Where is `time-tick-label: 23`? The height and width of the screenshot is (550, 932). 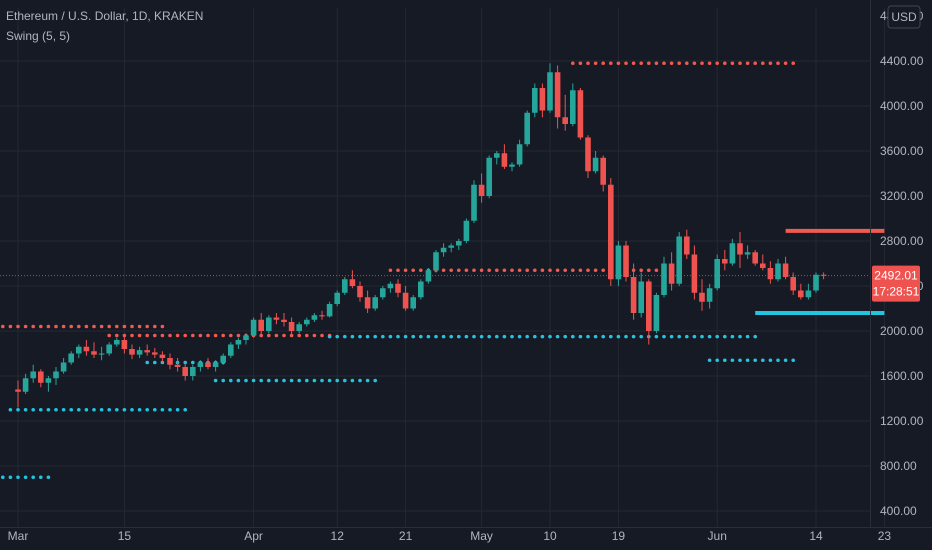 time-tick-label: 23 is located at coordinates (885, 536).